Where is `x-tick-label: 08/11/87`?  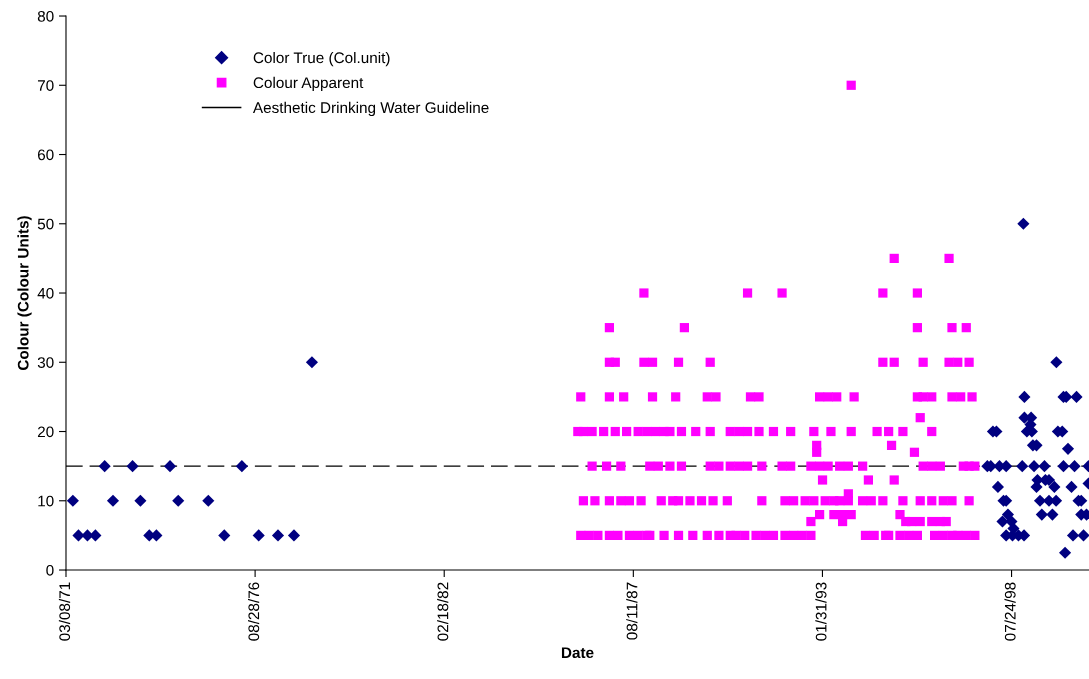 x-tick-label: 08/11/87 is located at coordinates (632, 611).